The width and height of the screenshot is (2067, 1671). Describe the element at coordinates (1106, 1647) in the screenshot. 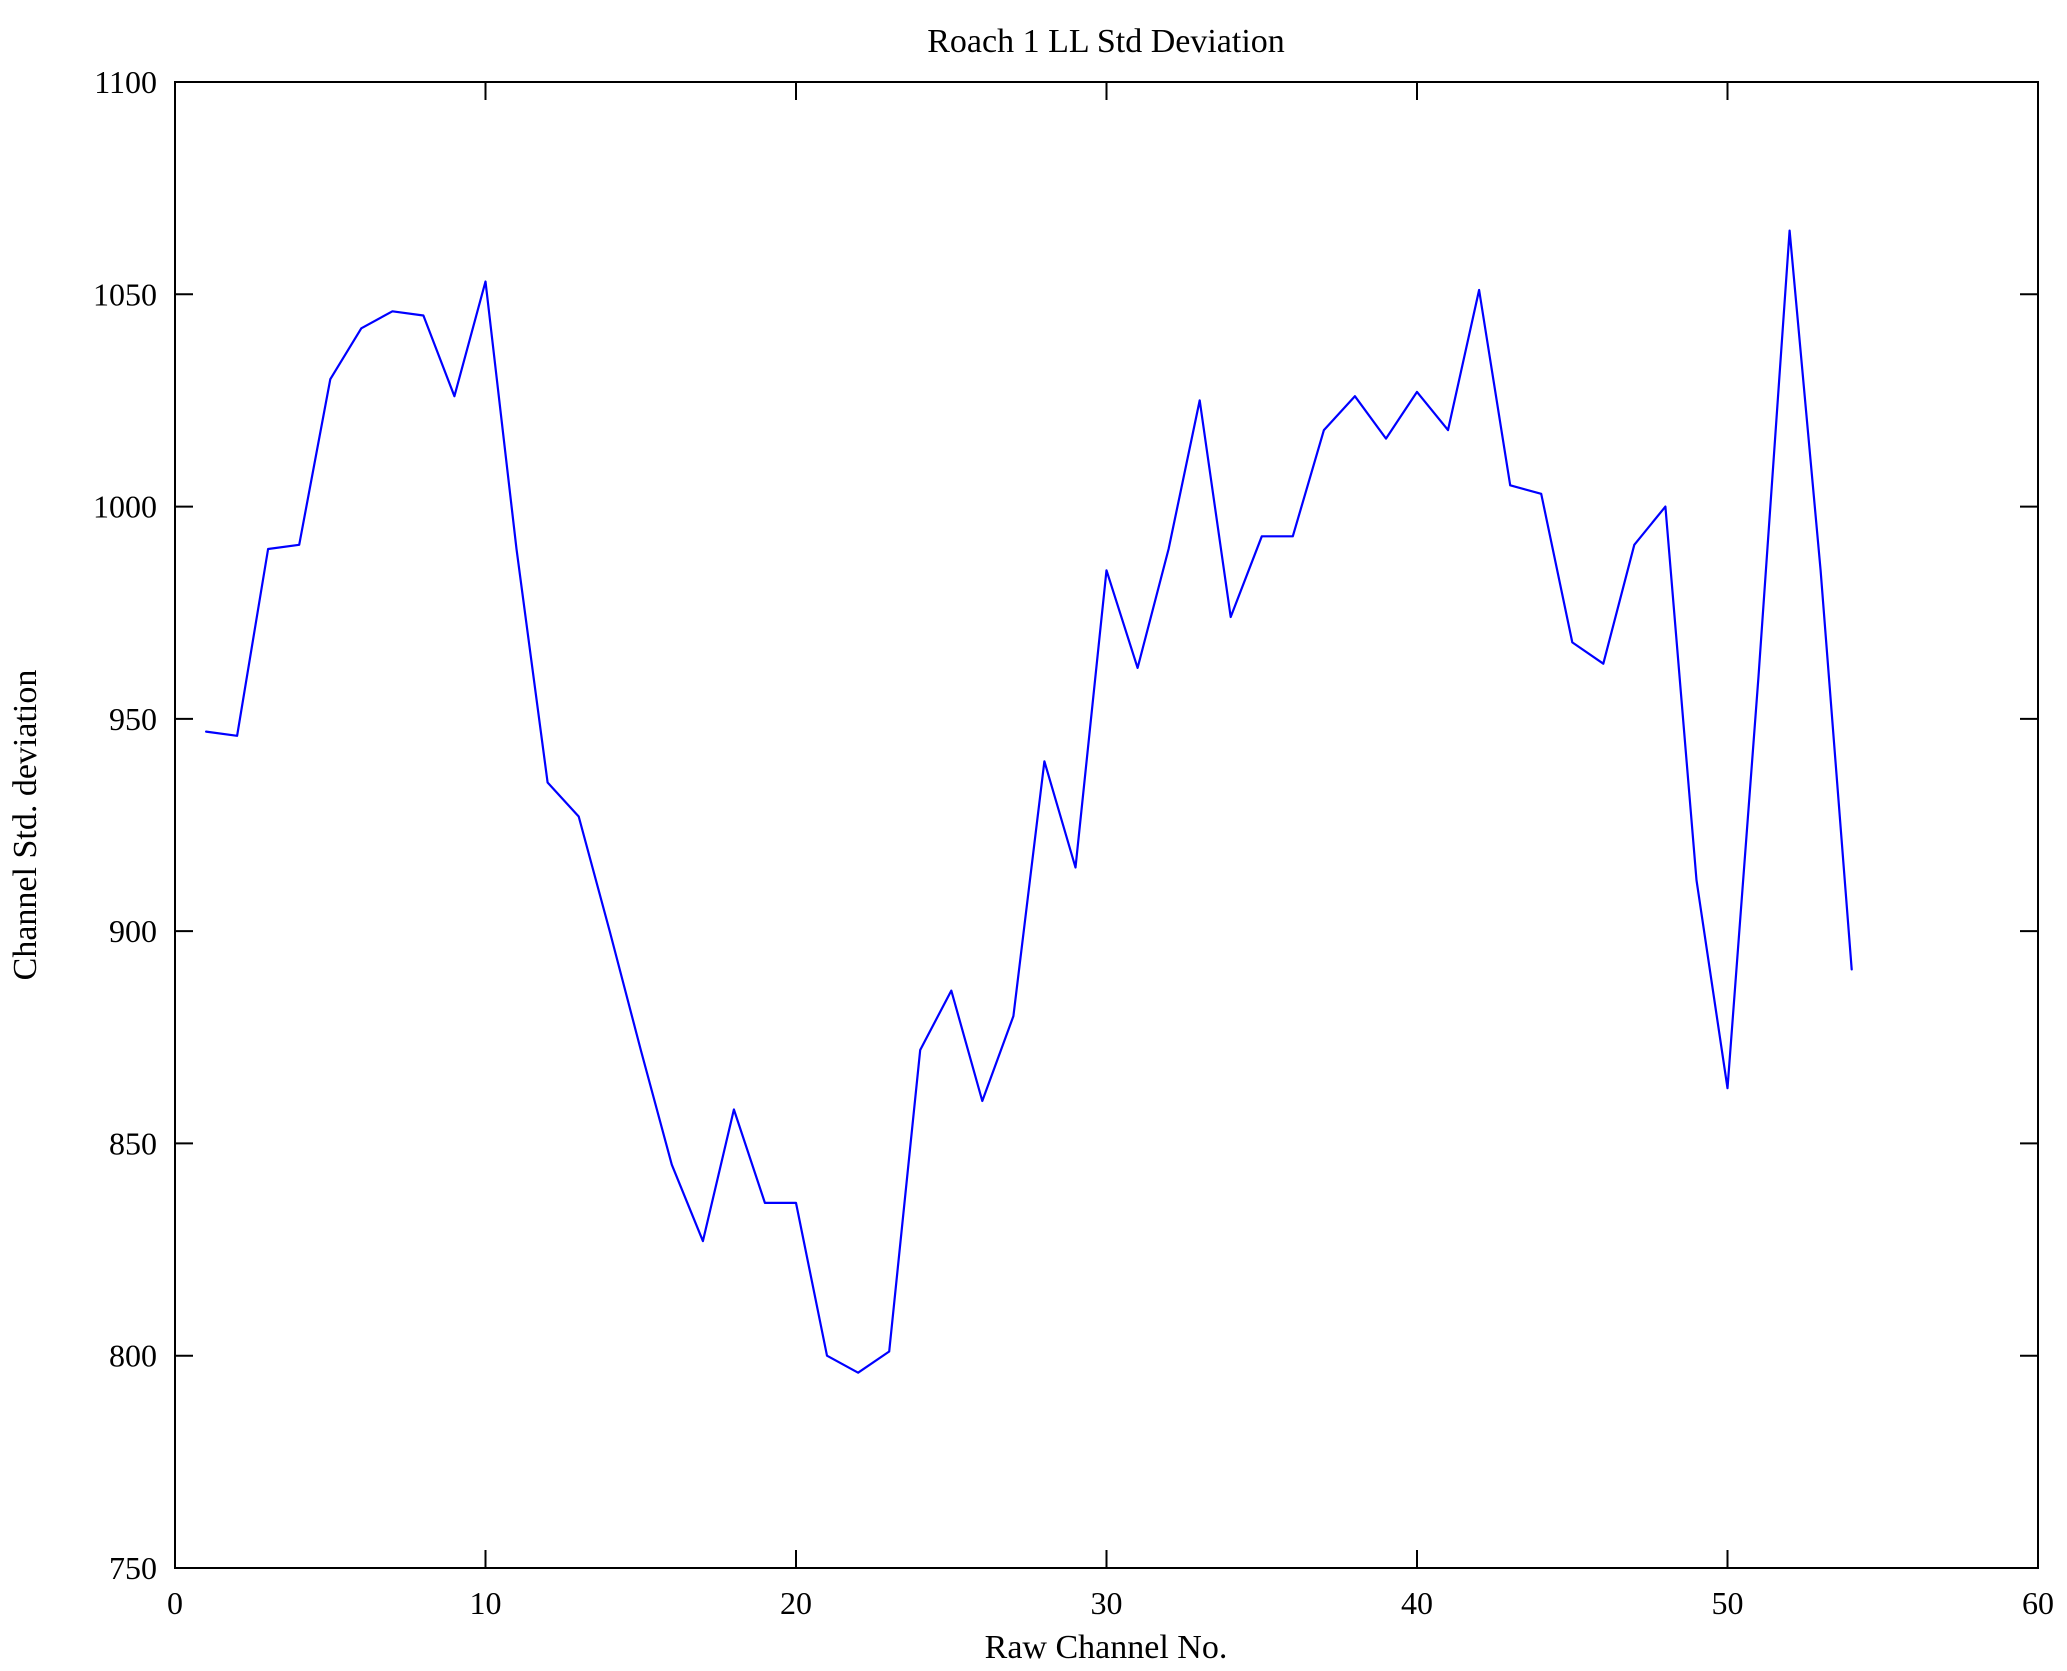

I see `x-axis-label: Raw Channel No.` at that location.